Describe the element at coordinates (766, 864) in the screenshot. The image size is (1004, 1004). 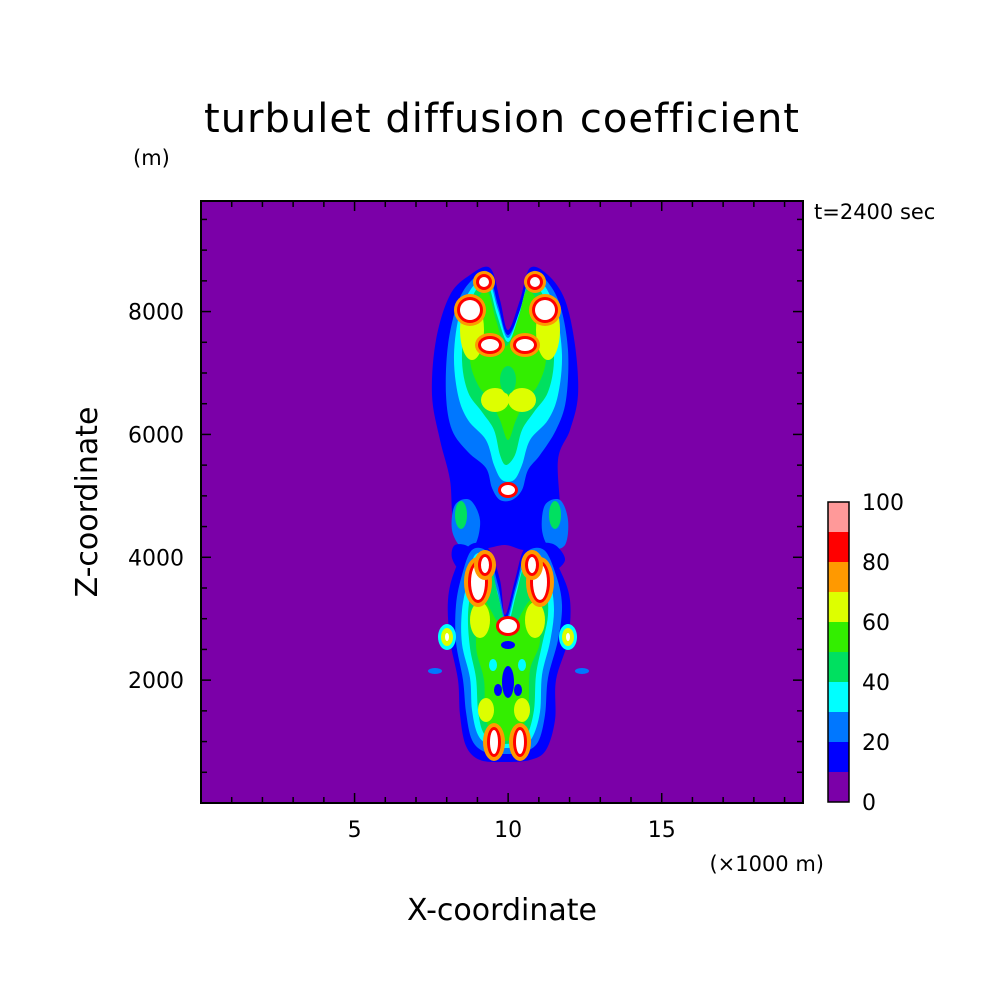
I see `x-unit-label: (×1000 m)` at that location.